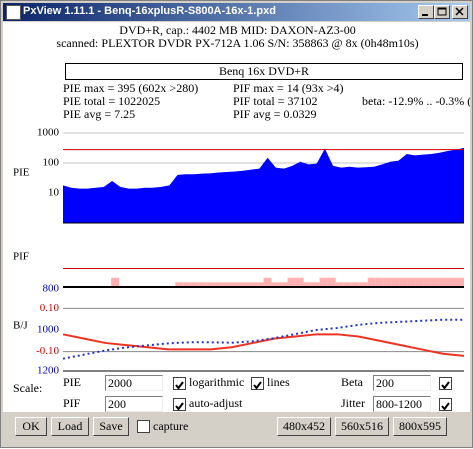 This screenshot has width=473, height=449. Describe the element at coordinates (426, 12) in the screenshot. I see `minimize-button` at that location.